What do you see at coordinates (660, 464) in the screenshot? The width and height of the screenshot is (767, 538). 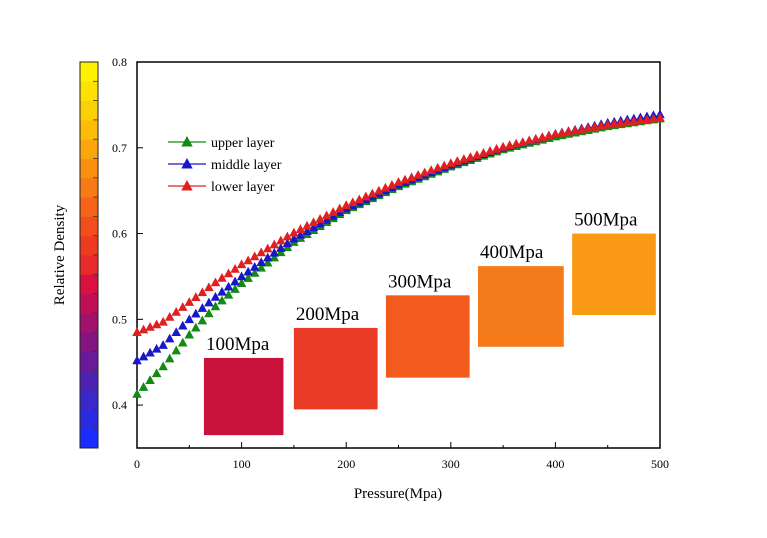 I see `x-tick-label: 500` at bounding box center [660, 464].